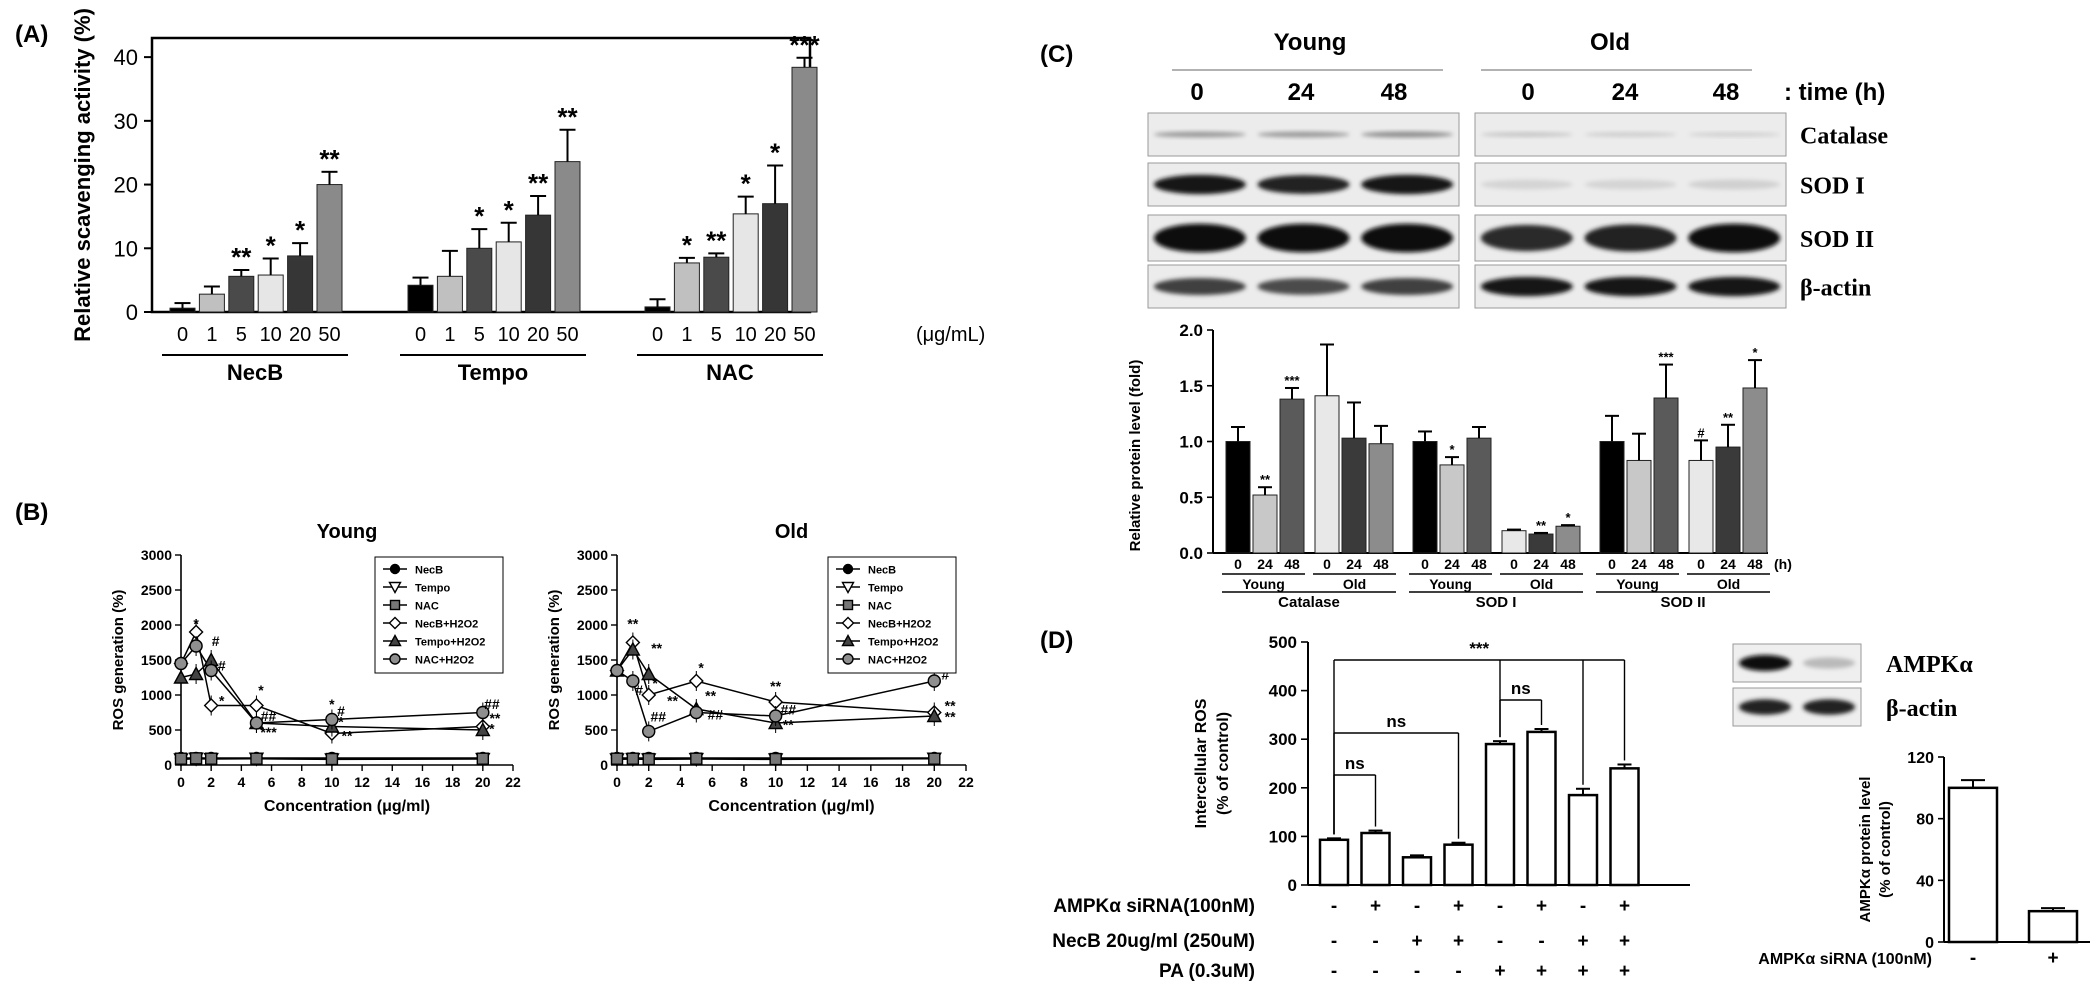  I want to click on blot-time-label: 48, so click(1394, 92).